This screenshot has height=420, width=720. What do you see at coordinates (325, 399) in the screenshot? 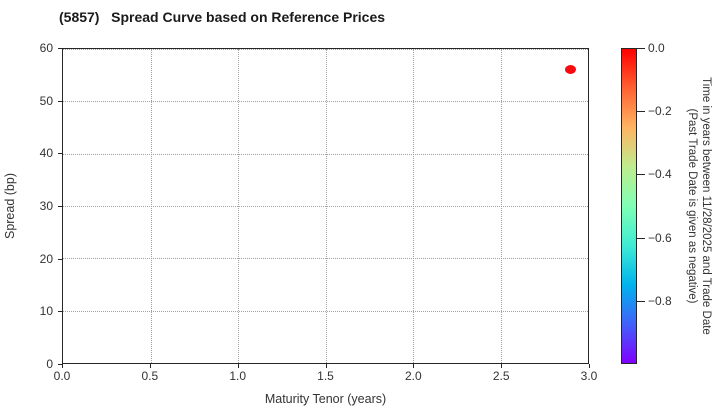
I see `x-axis-label: Maturity Tenor (years)` at bounding box center [325, 399].